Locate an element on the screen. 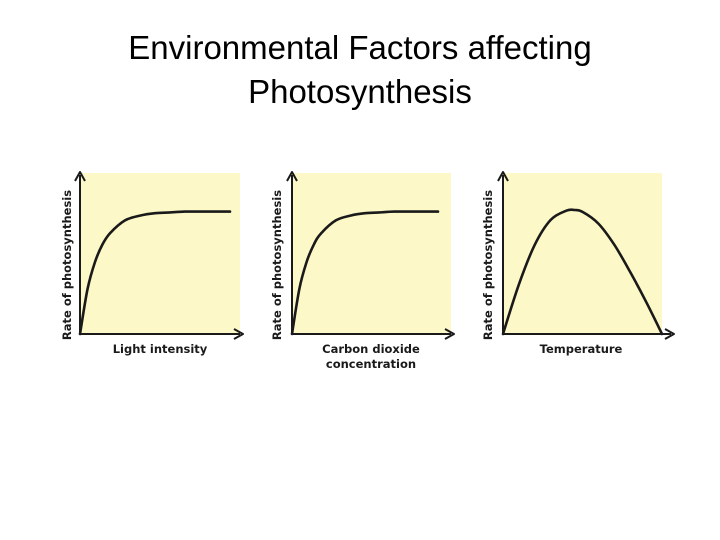 The height and width of the screenshot is (540, 720). chart-1-series-line is located at coordinates (155, 273).